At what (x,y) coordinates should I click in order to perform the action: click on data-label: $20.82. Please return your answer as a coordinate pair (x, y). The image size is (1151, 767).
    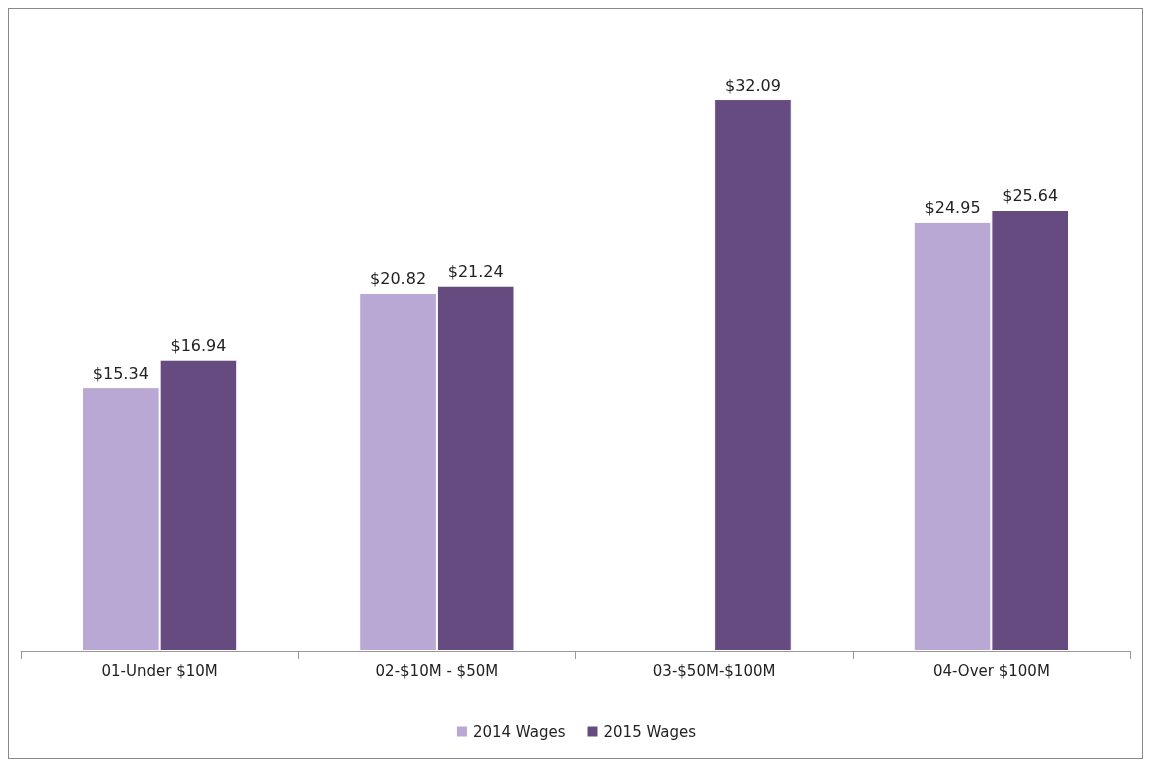
    Looking at the image, I should click on (398, 279).